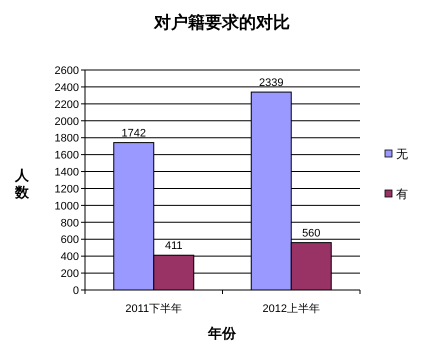 The width and height of the screenshot is (434, 353). I want to click on y-tick-label: 600, so click(69, 240).